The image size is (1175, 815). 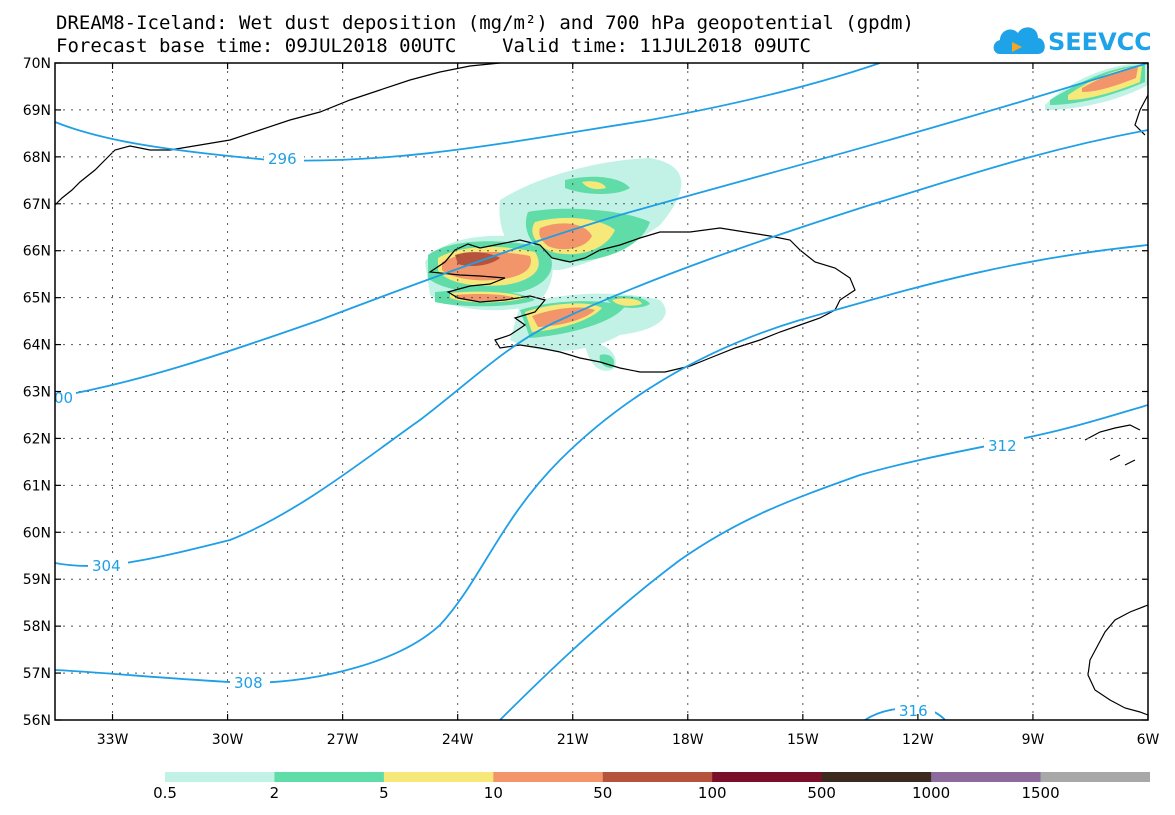 I want to click on colorbar-label: 1000, so click(x=931, y=793).